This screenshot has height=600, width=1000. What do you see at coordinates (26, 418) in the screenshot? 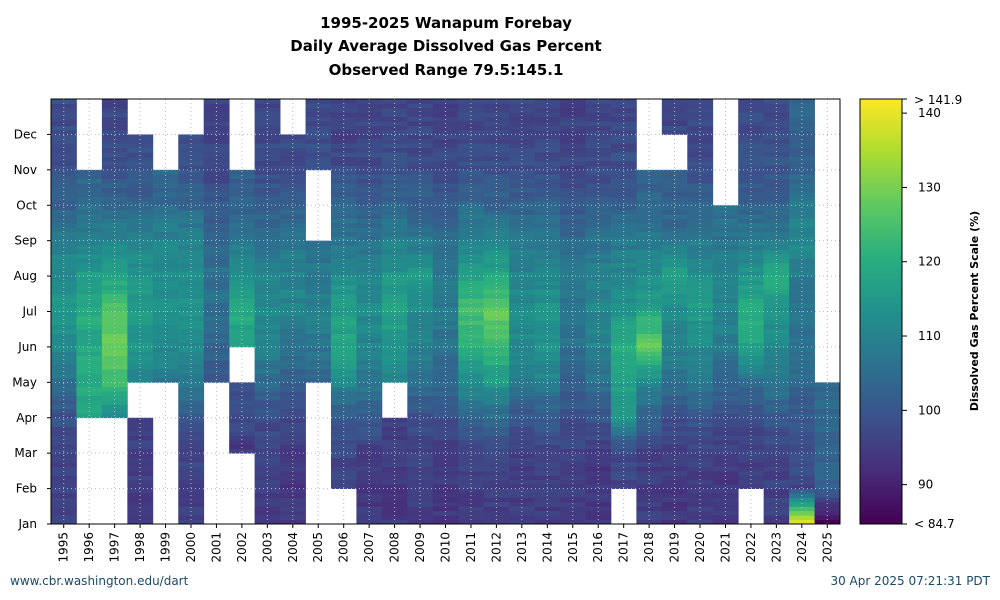
I see `y-tick-label: Apr` at bounding box center [26, 418].